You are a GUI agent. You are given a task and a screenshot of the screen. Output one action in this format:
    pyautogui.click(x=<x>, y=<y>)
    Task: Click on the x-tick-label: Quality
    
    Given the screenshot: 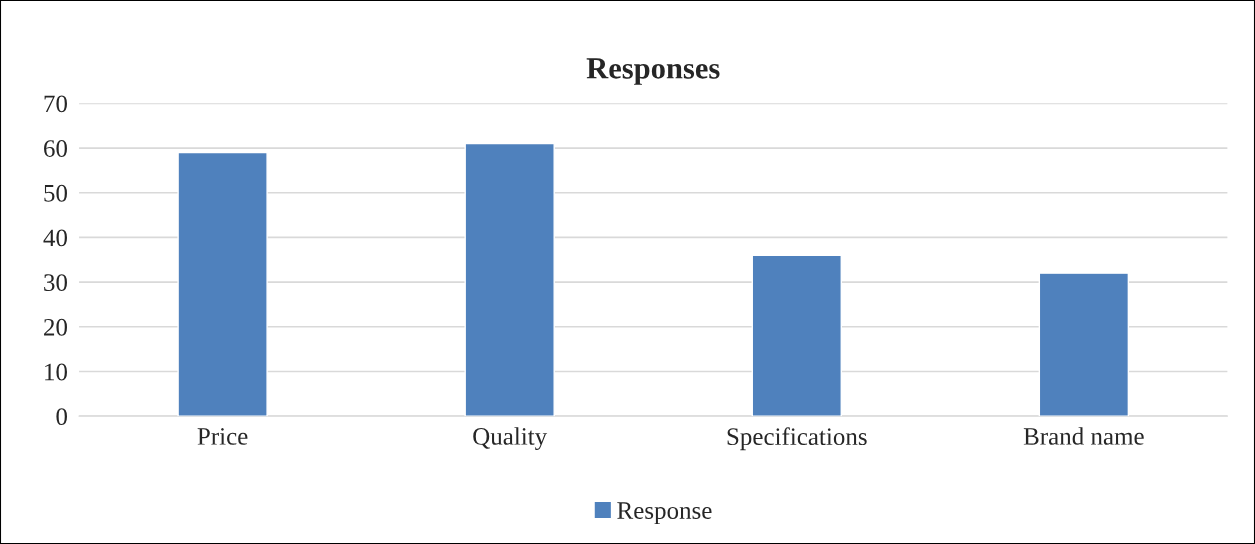 What is the action you would take?
    pyautogui.click(x=510, y=439)
    